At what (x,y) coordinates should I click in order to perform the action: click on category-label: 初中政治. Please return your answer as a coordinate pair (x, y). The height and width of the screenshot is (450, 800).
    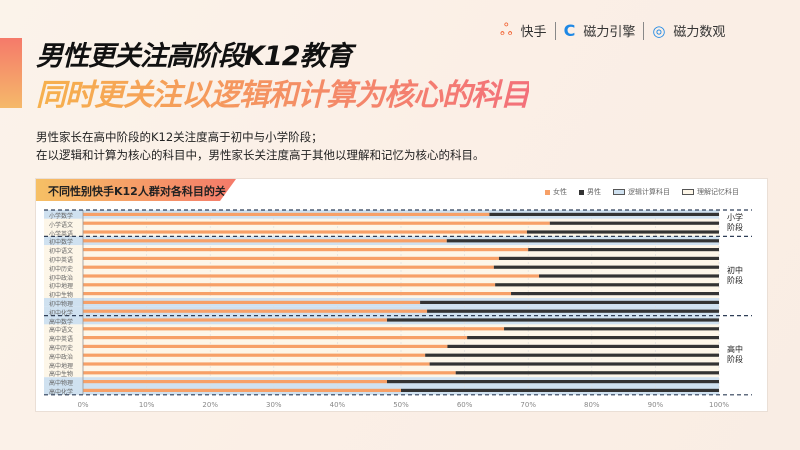
    Looking at the image, I should click on (60, 278).